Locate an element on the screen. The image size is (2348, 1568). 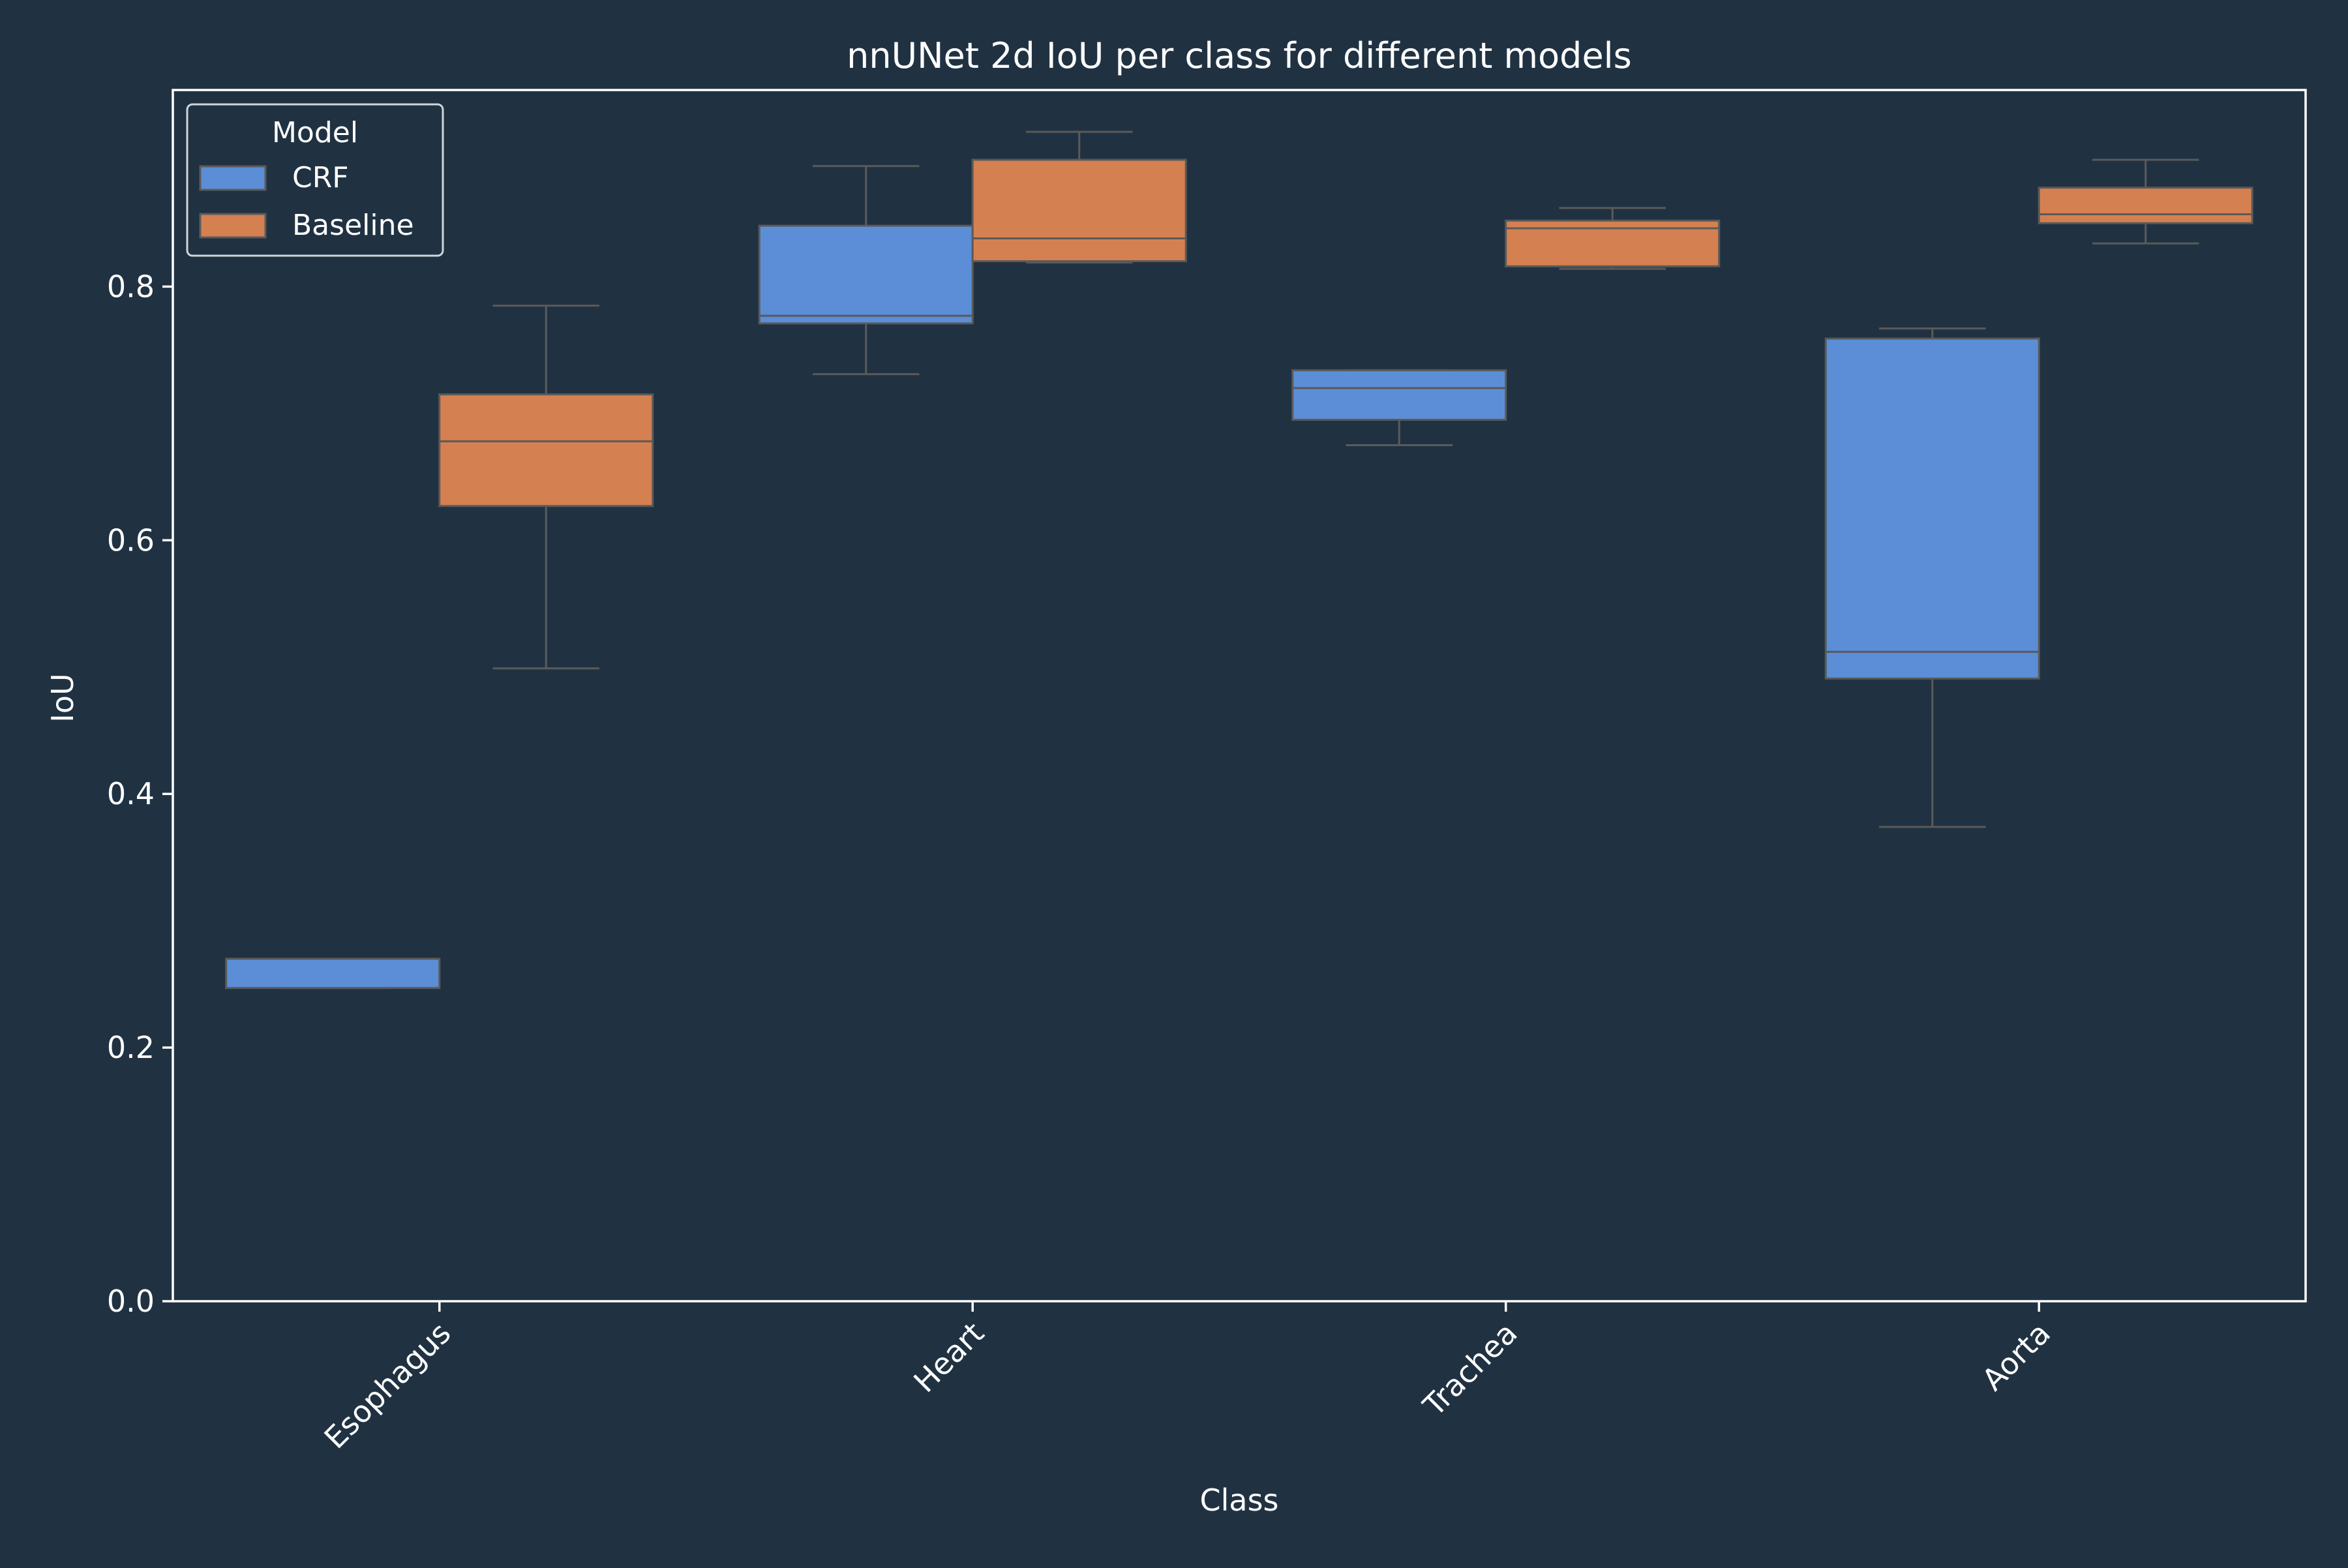
x-axis-label: Class is located at coordinates (1238, 1500).